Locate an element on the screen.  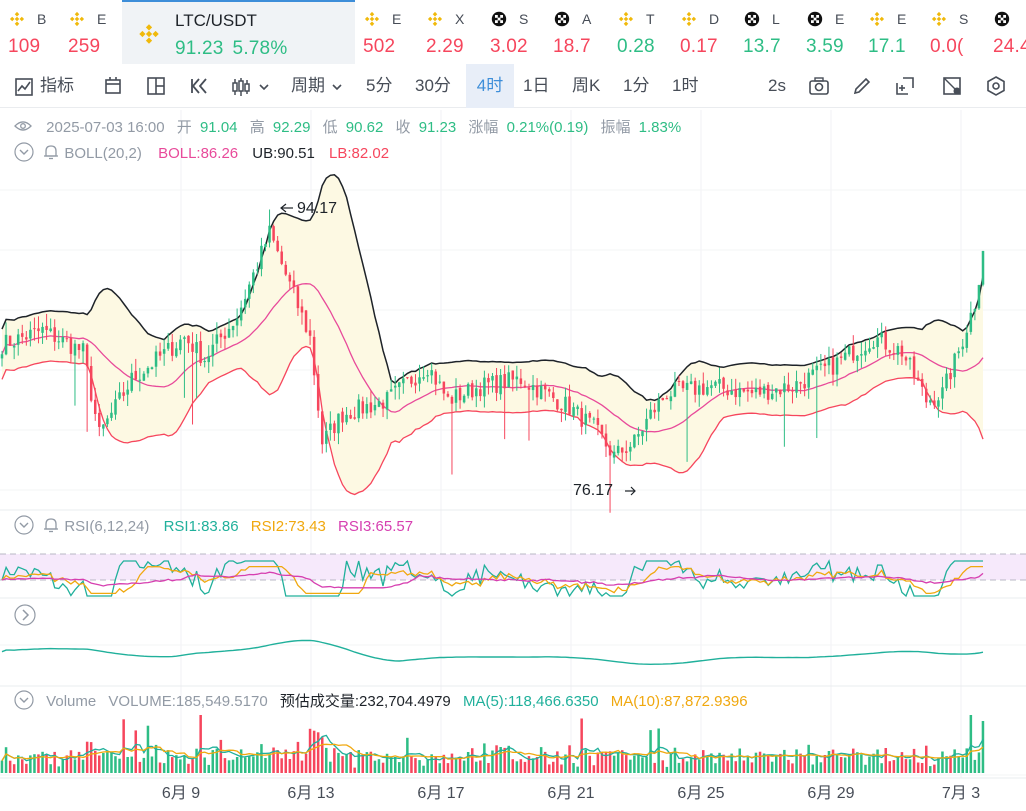
ticker-price: 3.59 is located at coordinates (825, 46).